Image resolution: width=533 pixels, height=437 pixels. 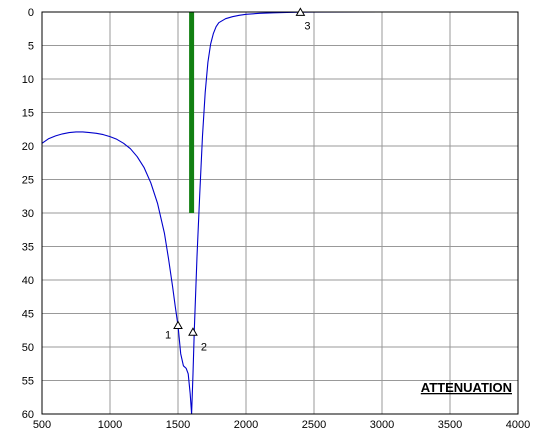 I want to click on y-tick-label: 15, so click(x=28, y=114).